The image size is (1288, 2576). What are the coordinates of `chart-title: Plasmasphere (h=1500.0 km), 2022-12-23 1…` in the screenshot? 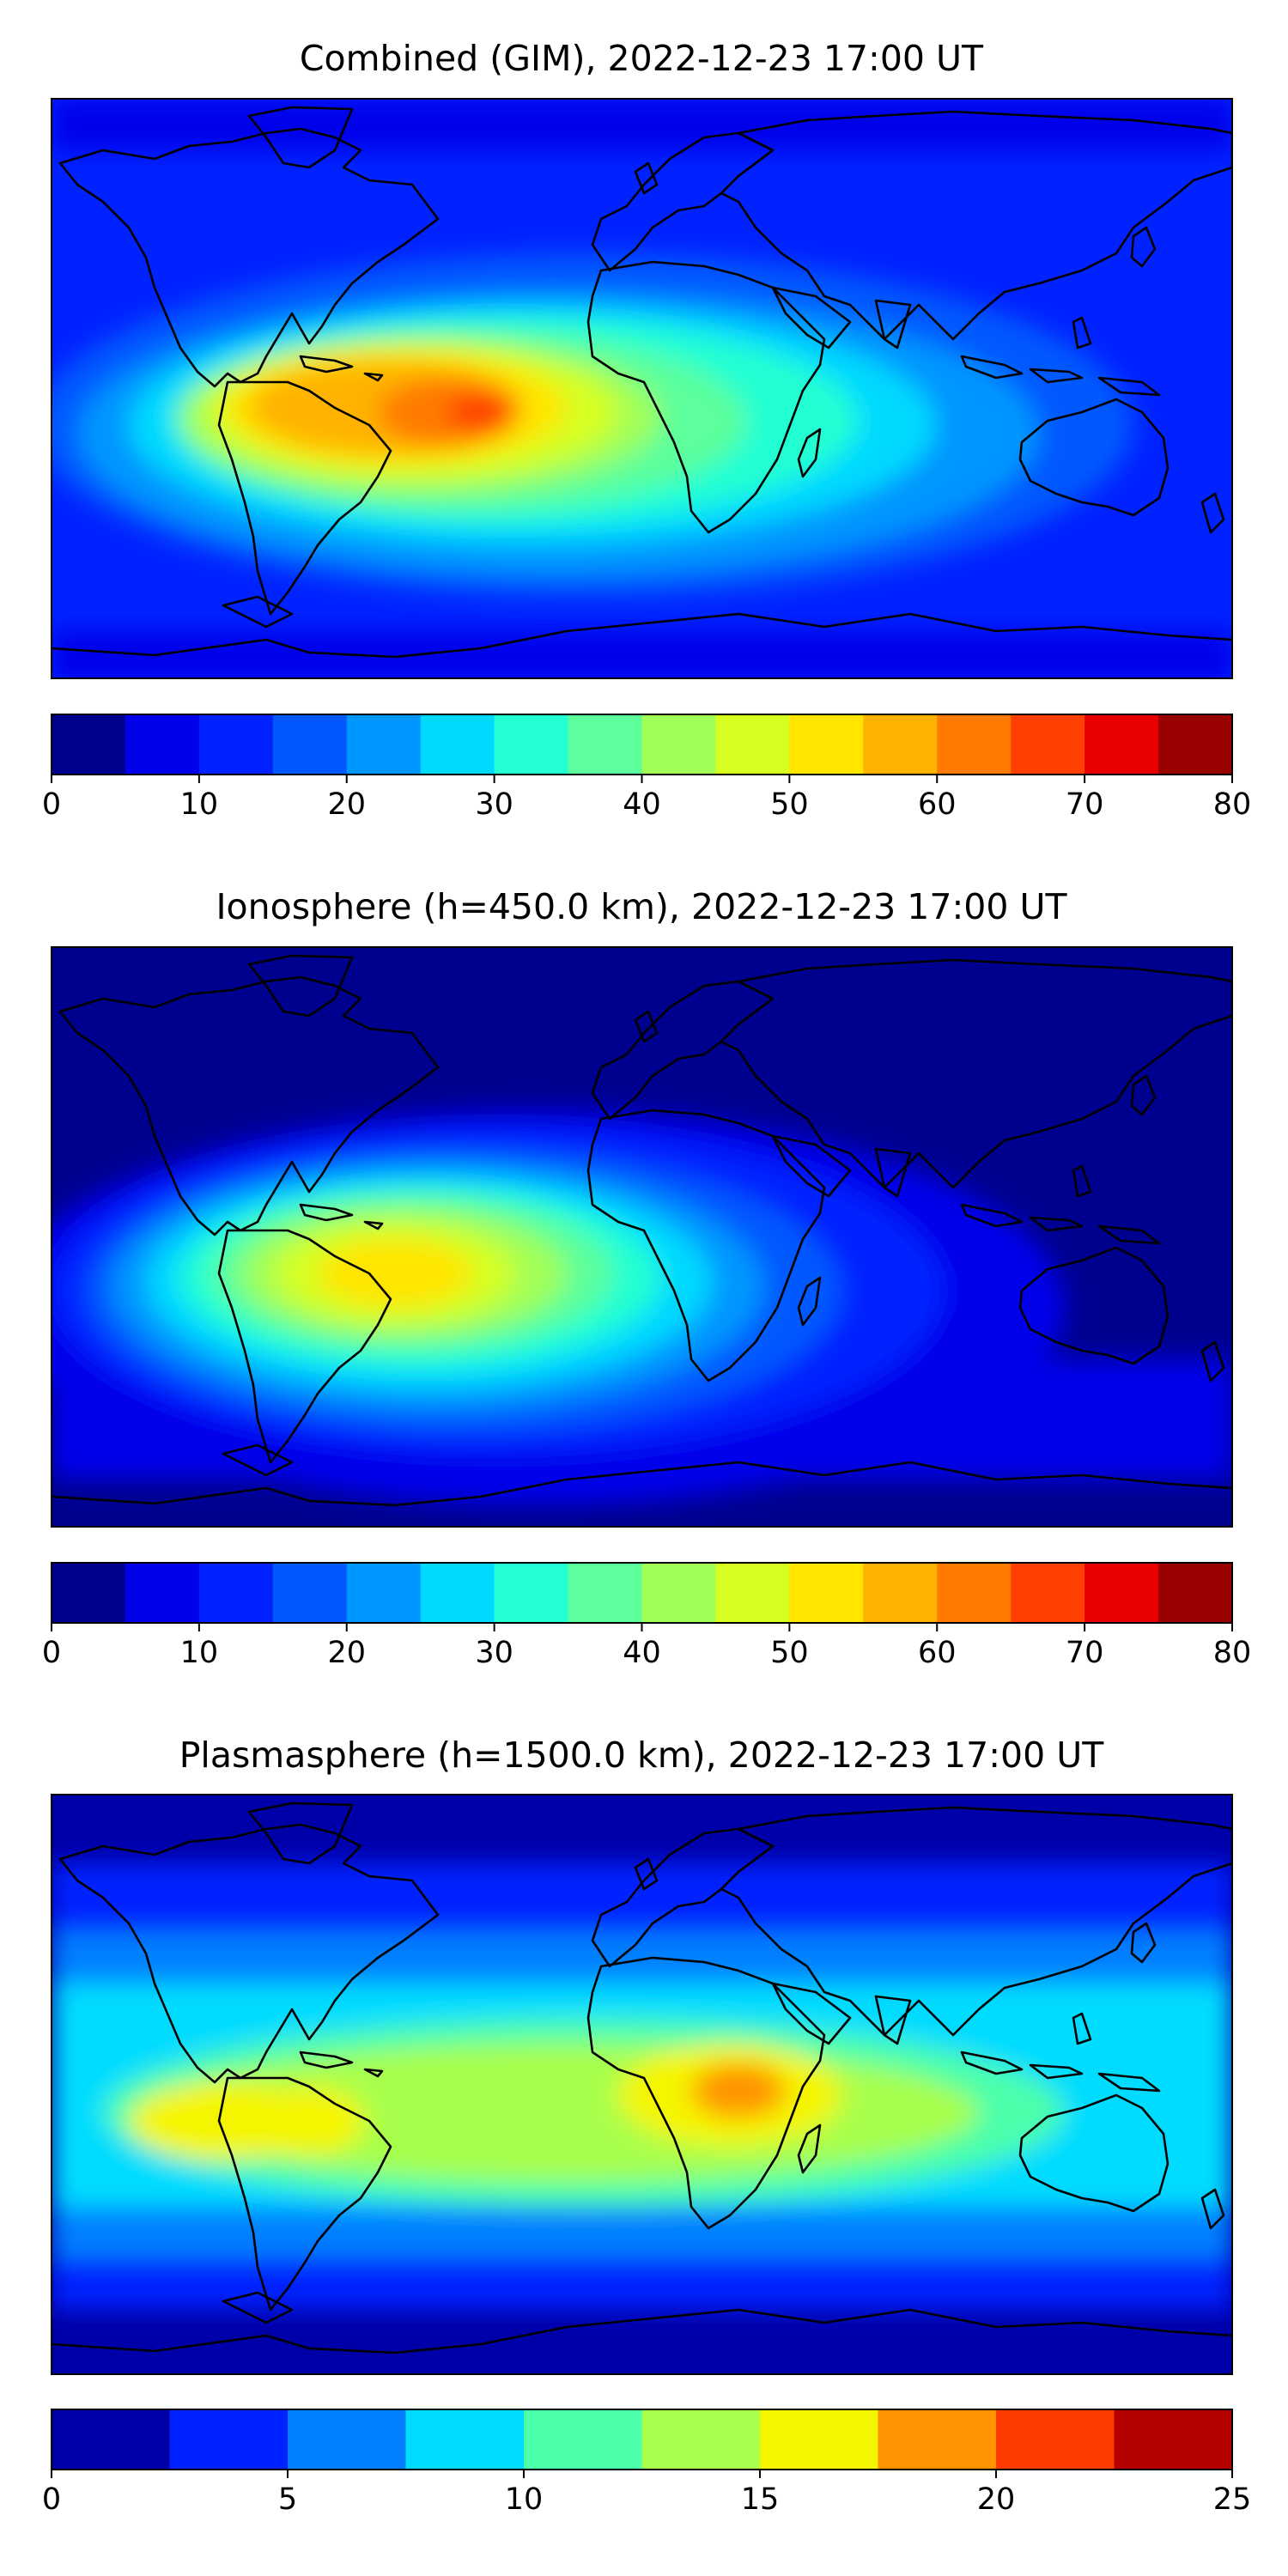 It's located at (642, 1755).